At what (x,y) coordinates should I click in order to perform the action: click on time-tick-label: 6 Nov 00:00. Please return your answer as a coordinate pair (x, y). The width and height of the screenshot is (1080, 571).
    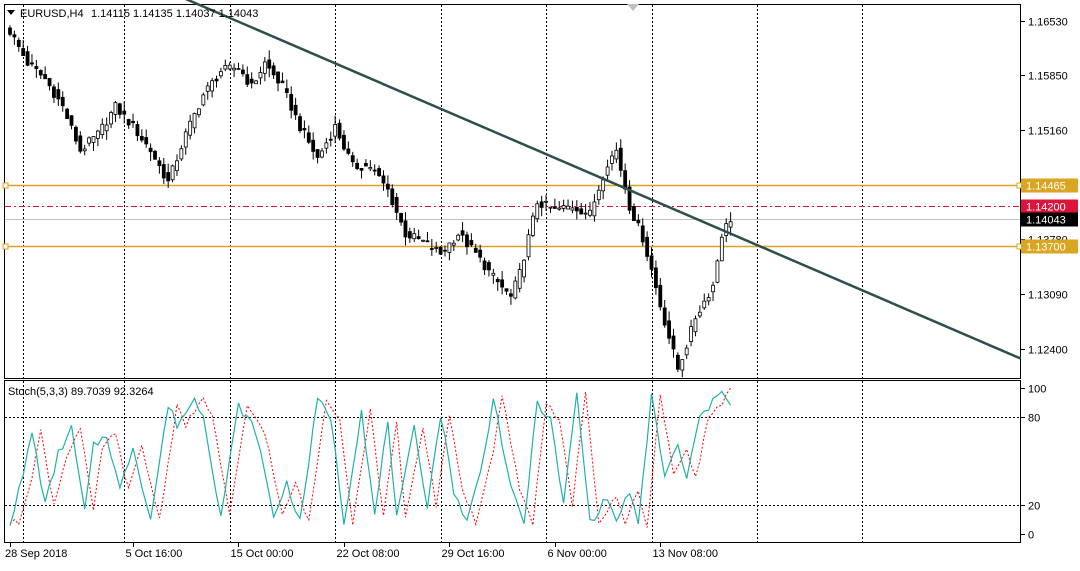
    Looking at the image, I should click on (577, 554).